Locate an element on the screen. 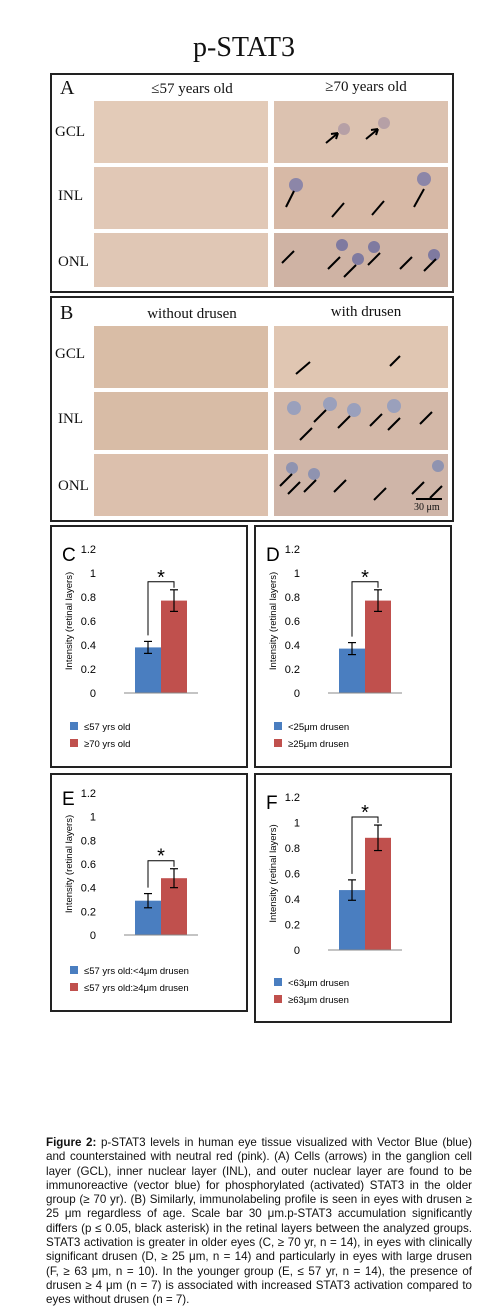 This screenshot has width=488, height=1308. micrograph-b-drusen-gcl is located at coordinates (361, 357).